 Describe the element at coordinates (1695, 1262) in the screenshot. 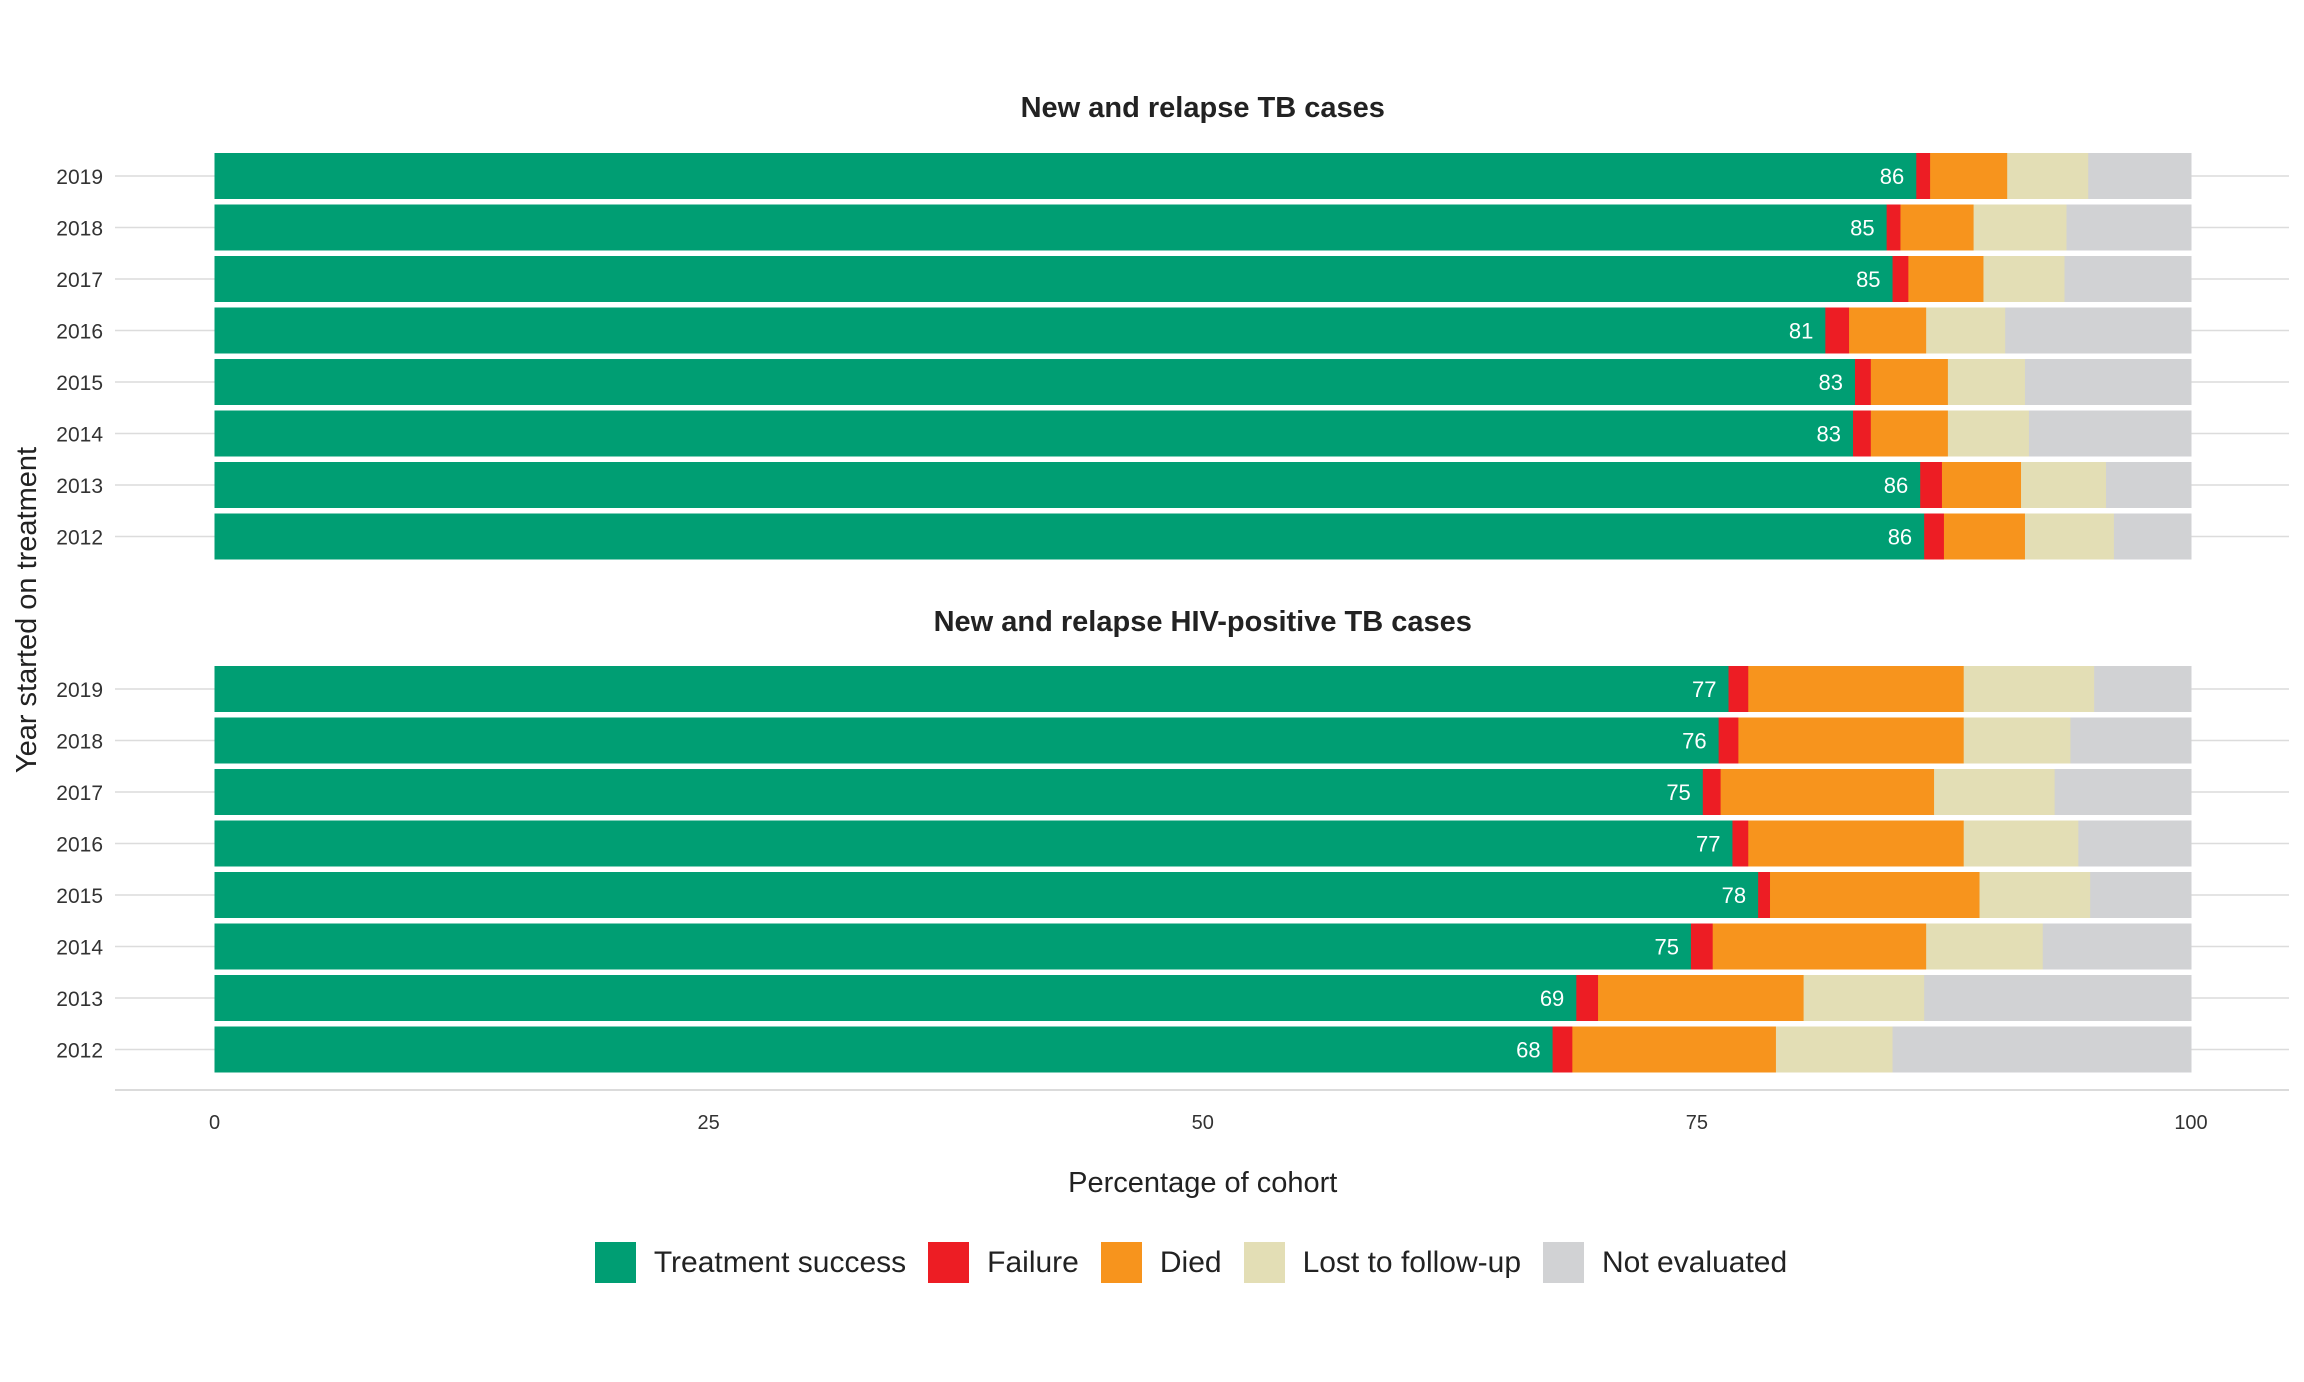

I see `legend-label: Not evaluated` at that location.